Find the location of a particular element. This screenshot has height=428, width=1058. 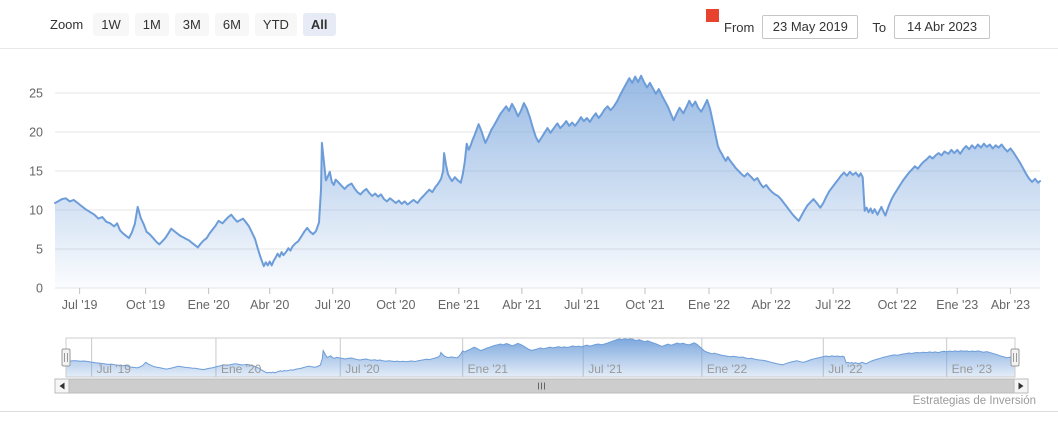

zoom-button-3m: 3M is located at coordinates (191, 24).